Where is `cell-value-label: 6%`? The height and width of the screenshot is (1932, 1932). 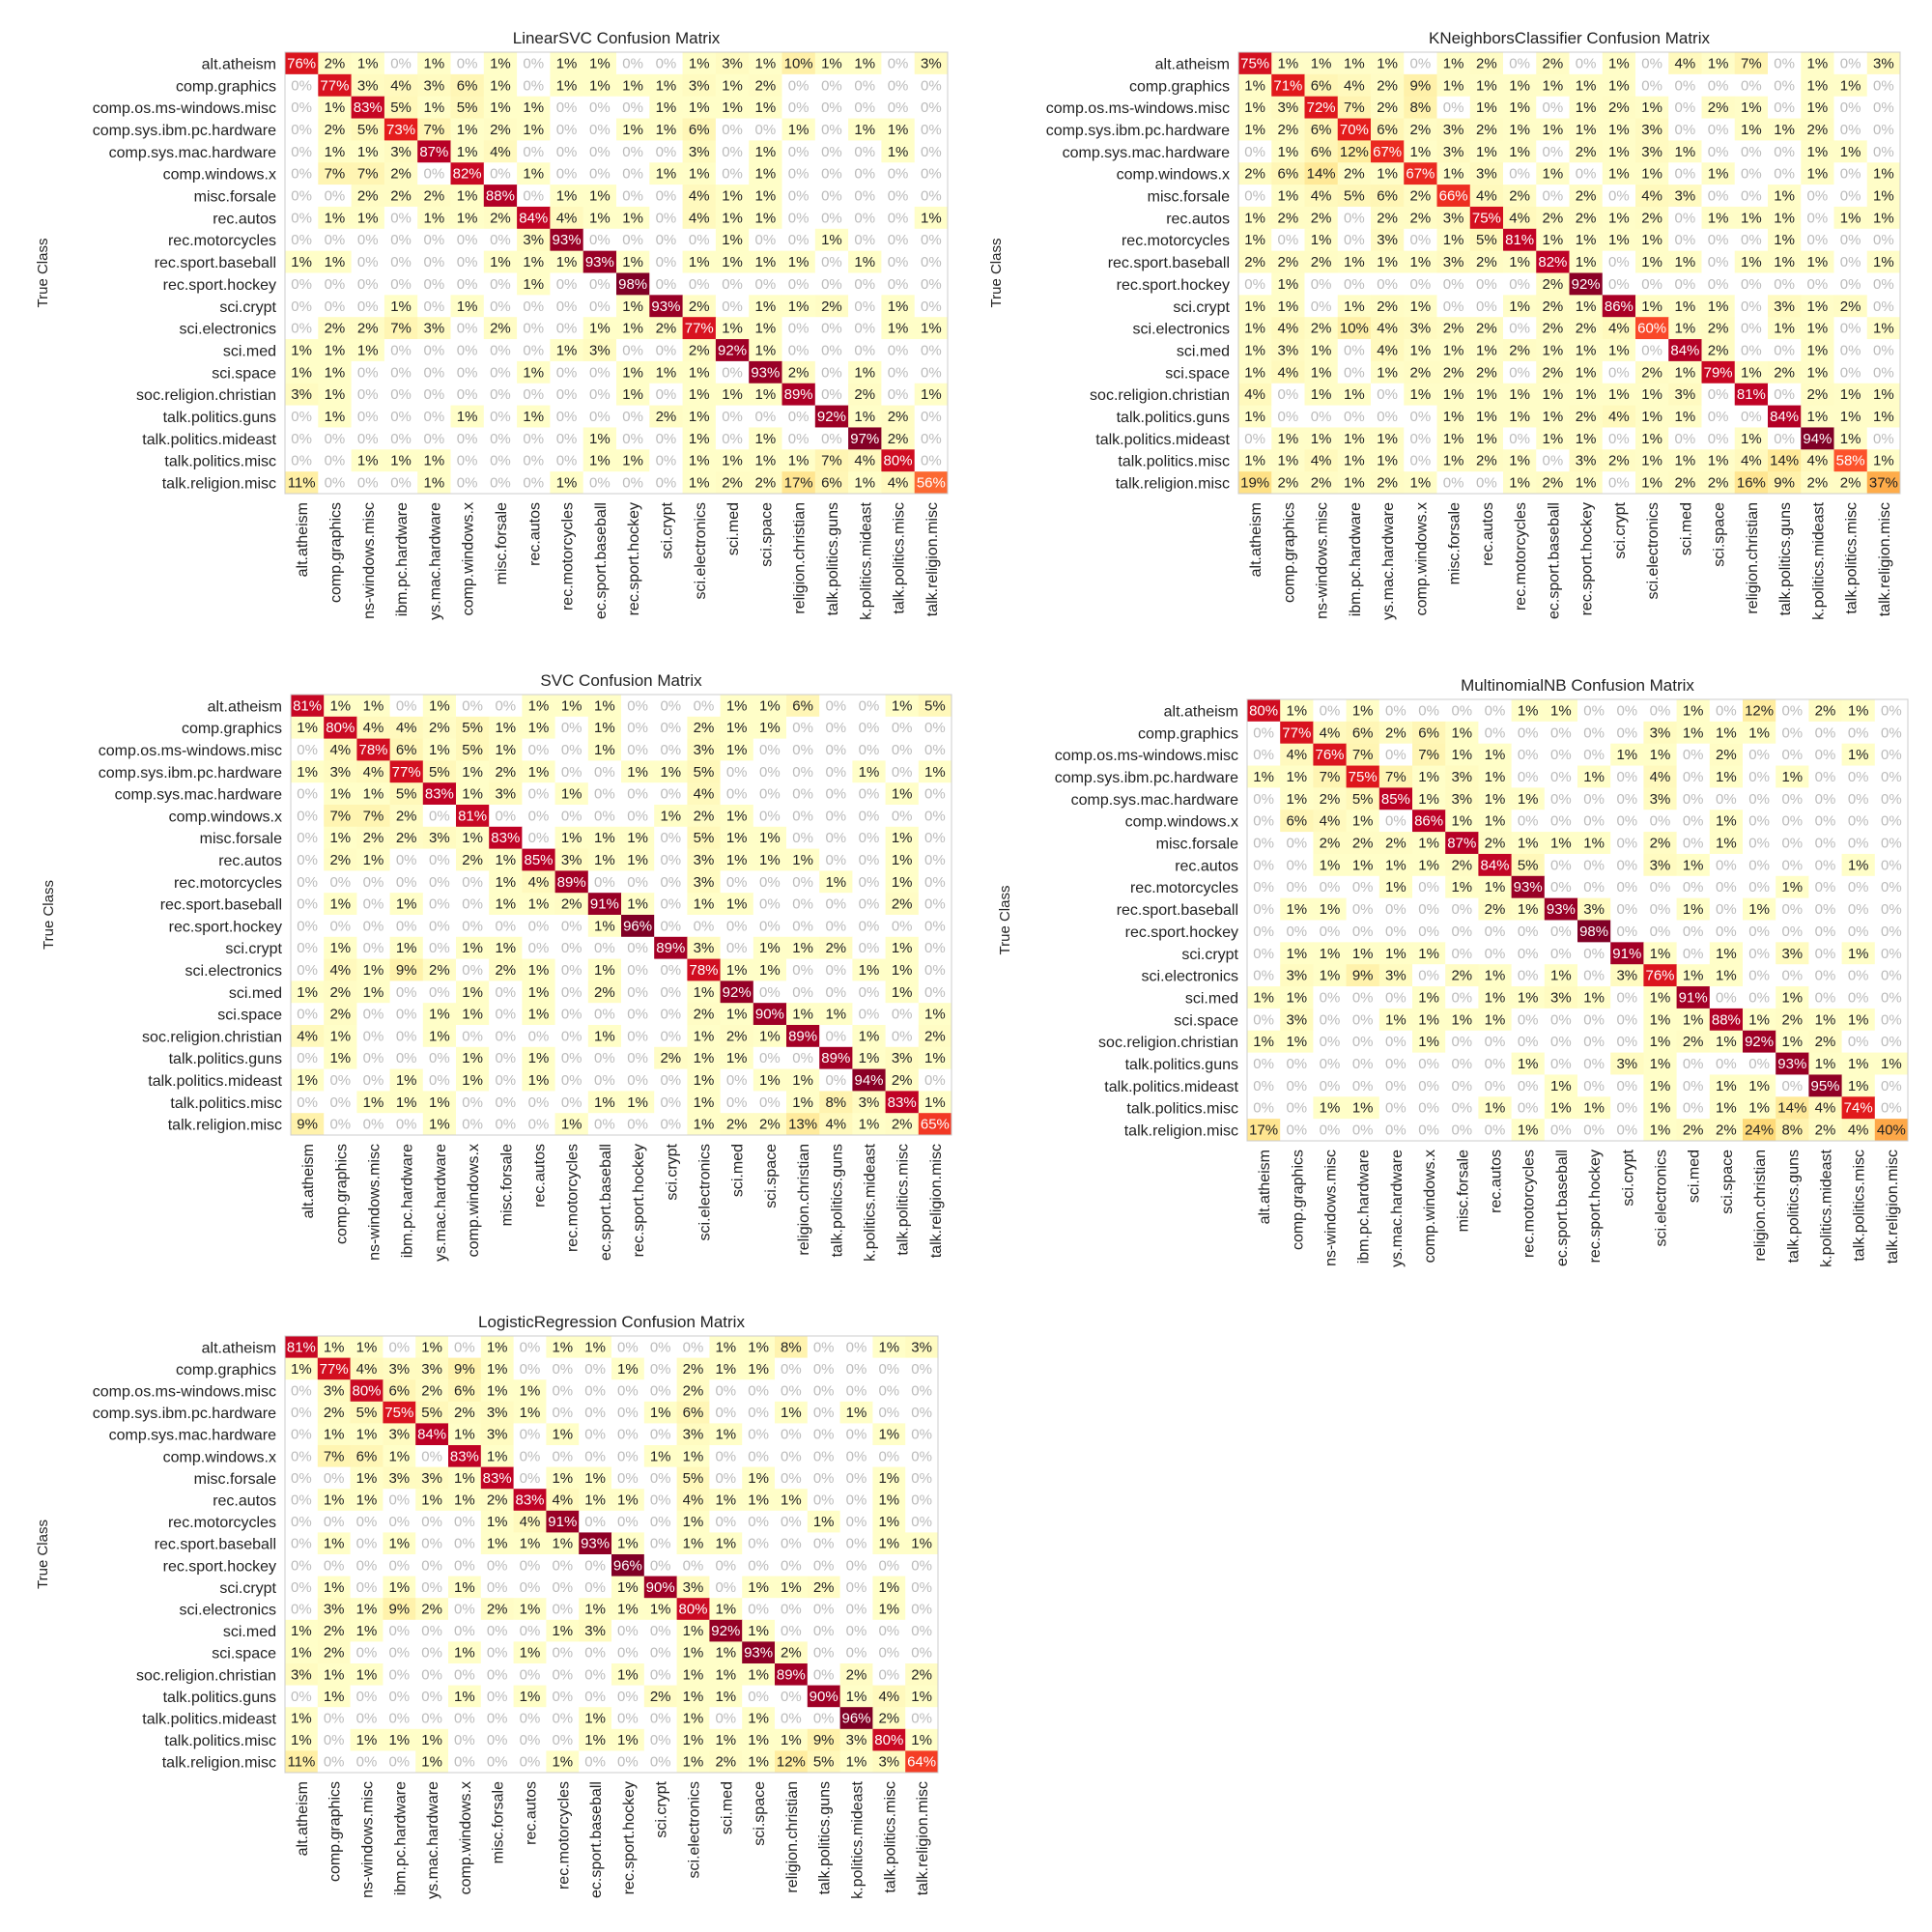
cell-value-label: 6% is located at coordinates (831, 483).